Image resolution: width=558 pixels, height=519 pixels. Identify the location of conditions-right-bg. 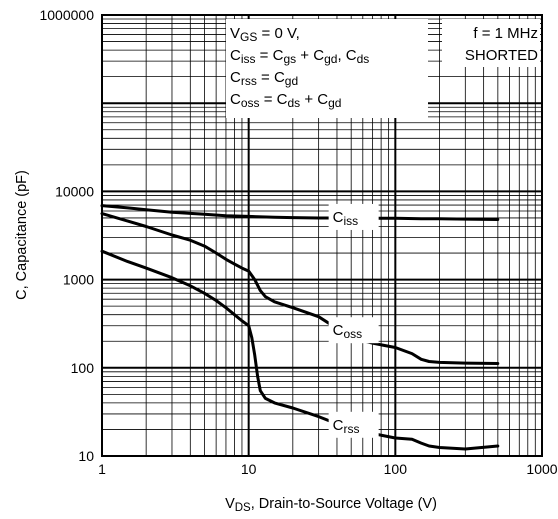
(491, 43).